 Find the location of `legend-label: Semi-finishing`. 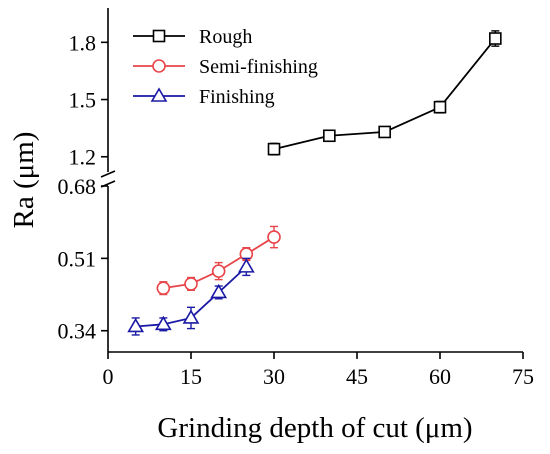

legend-label: Semi-finishing is located at coordinates (258, 67).